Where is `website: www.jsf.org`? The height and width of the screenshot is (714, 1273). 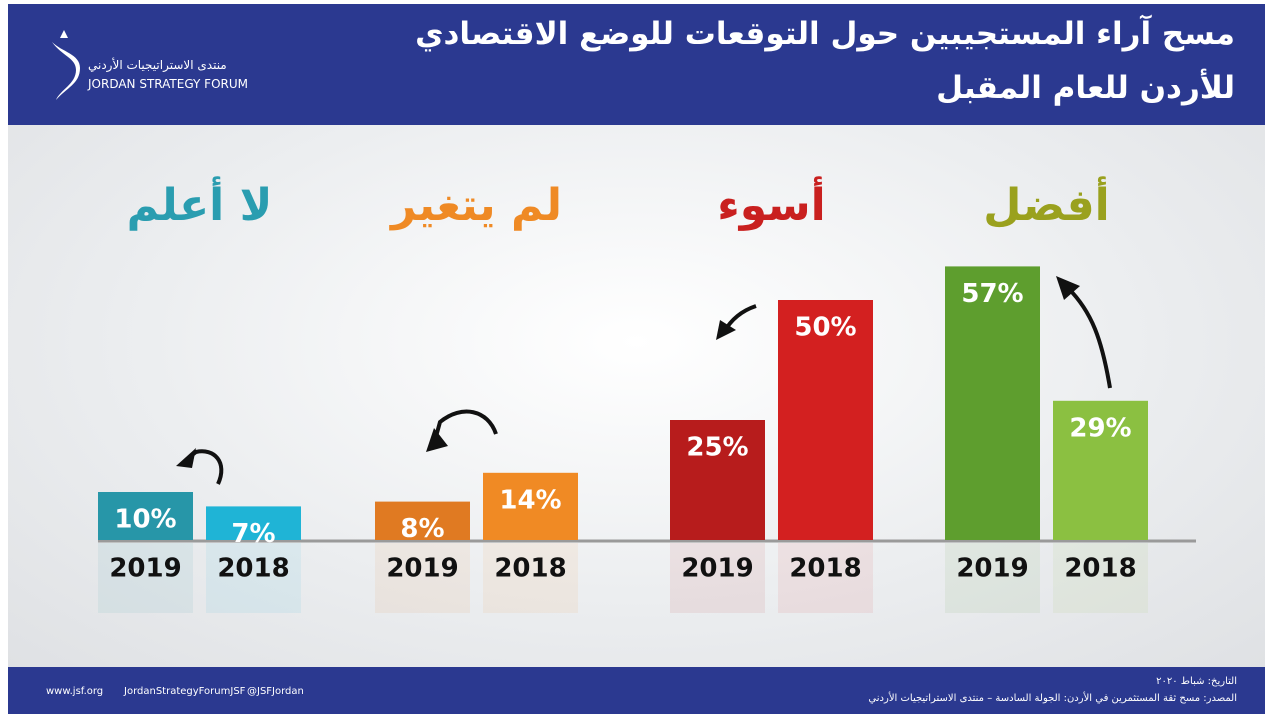 website: www.jsf.org is located at coordinates (75, 691).